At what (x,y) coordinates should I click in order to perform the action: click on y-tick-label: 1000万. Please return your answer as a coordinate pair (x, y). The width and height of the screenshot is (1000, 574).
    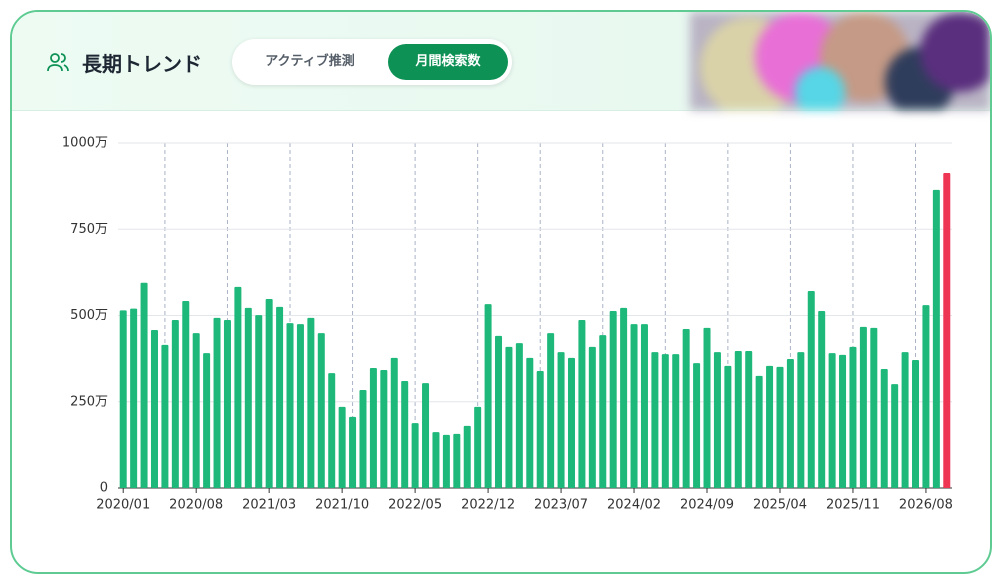
    Looking at the image, I should click on (85, 143).